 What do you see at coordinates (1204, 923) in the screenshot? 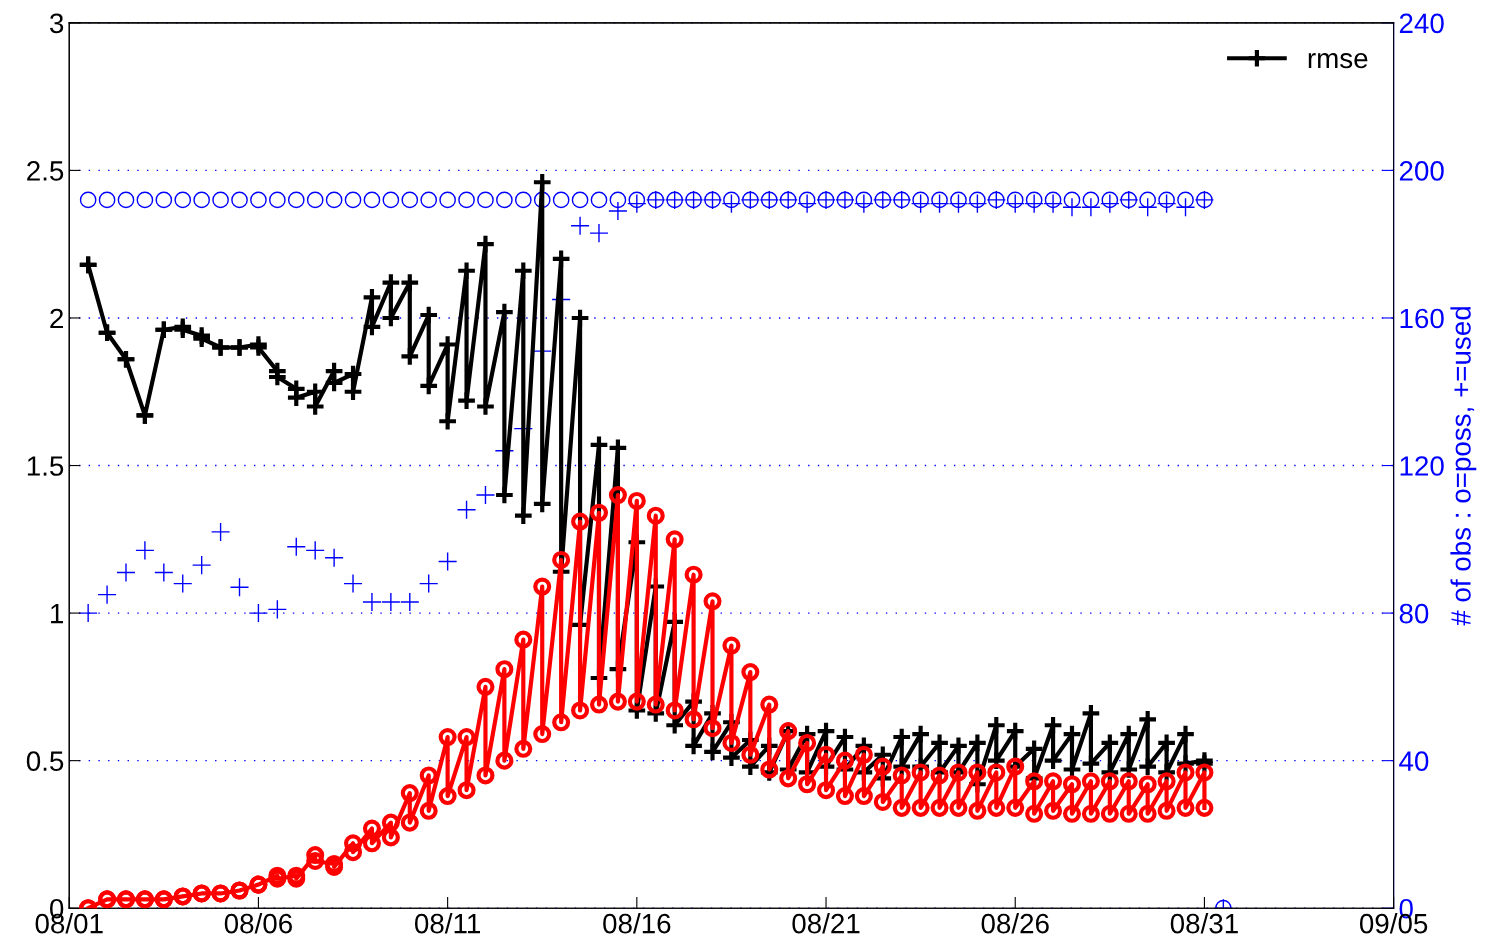
I see `x-tick-label: 08/31` at bounding box center [1204, 923].